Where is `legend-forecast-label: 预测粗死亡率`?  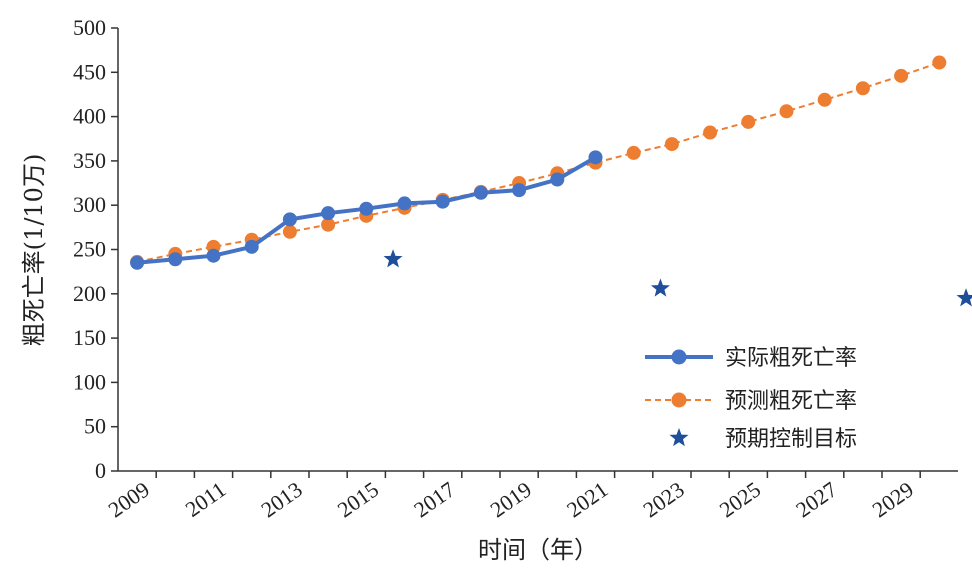
legend-forecast-label: 预测粗死亡率 is located at coordinates (791, 401).